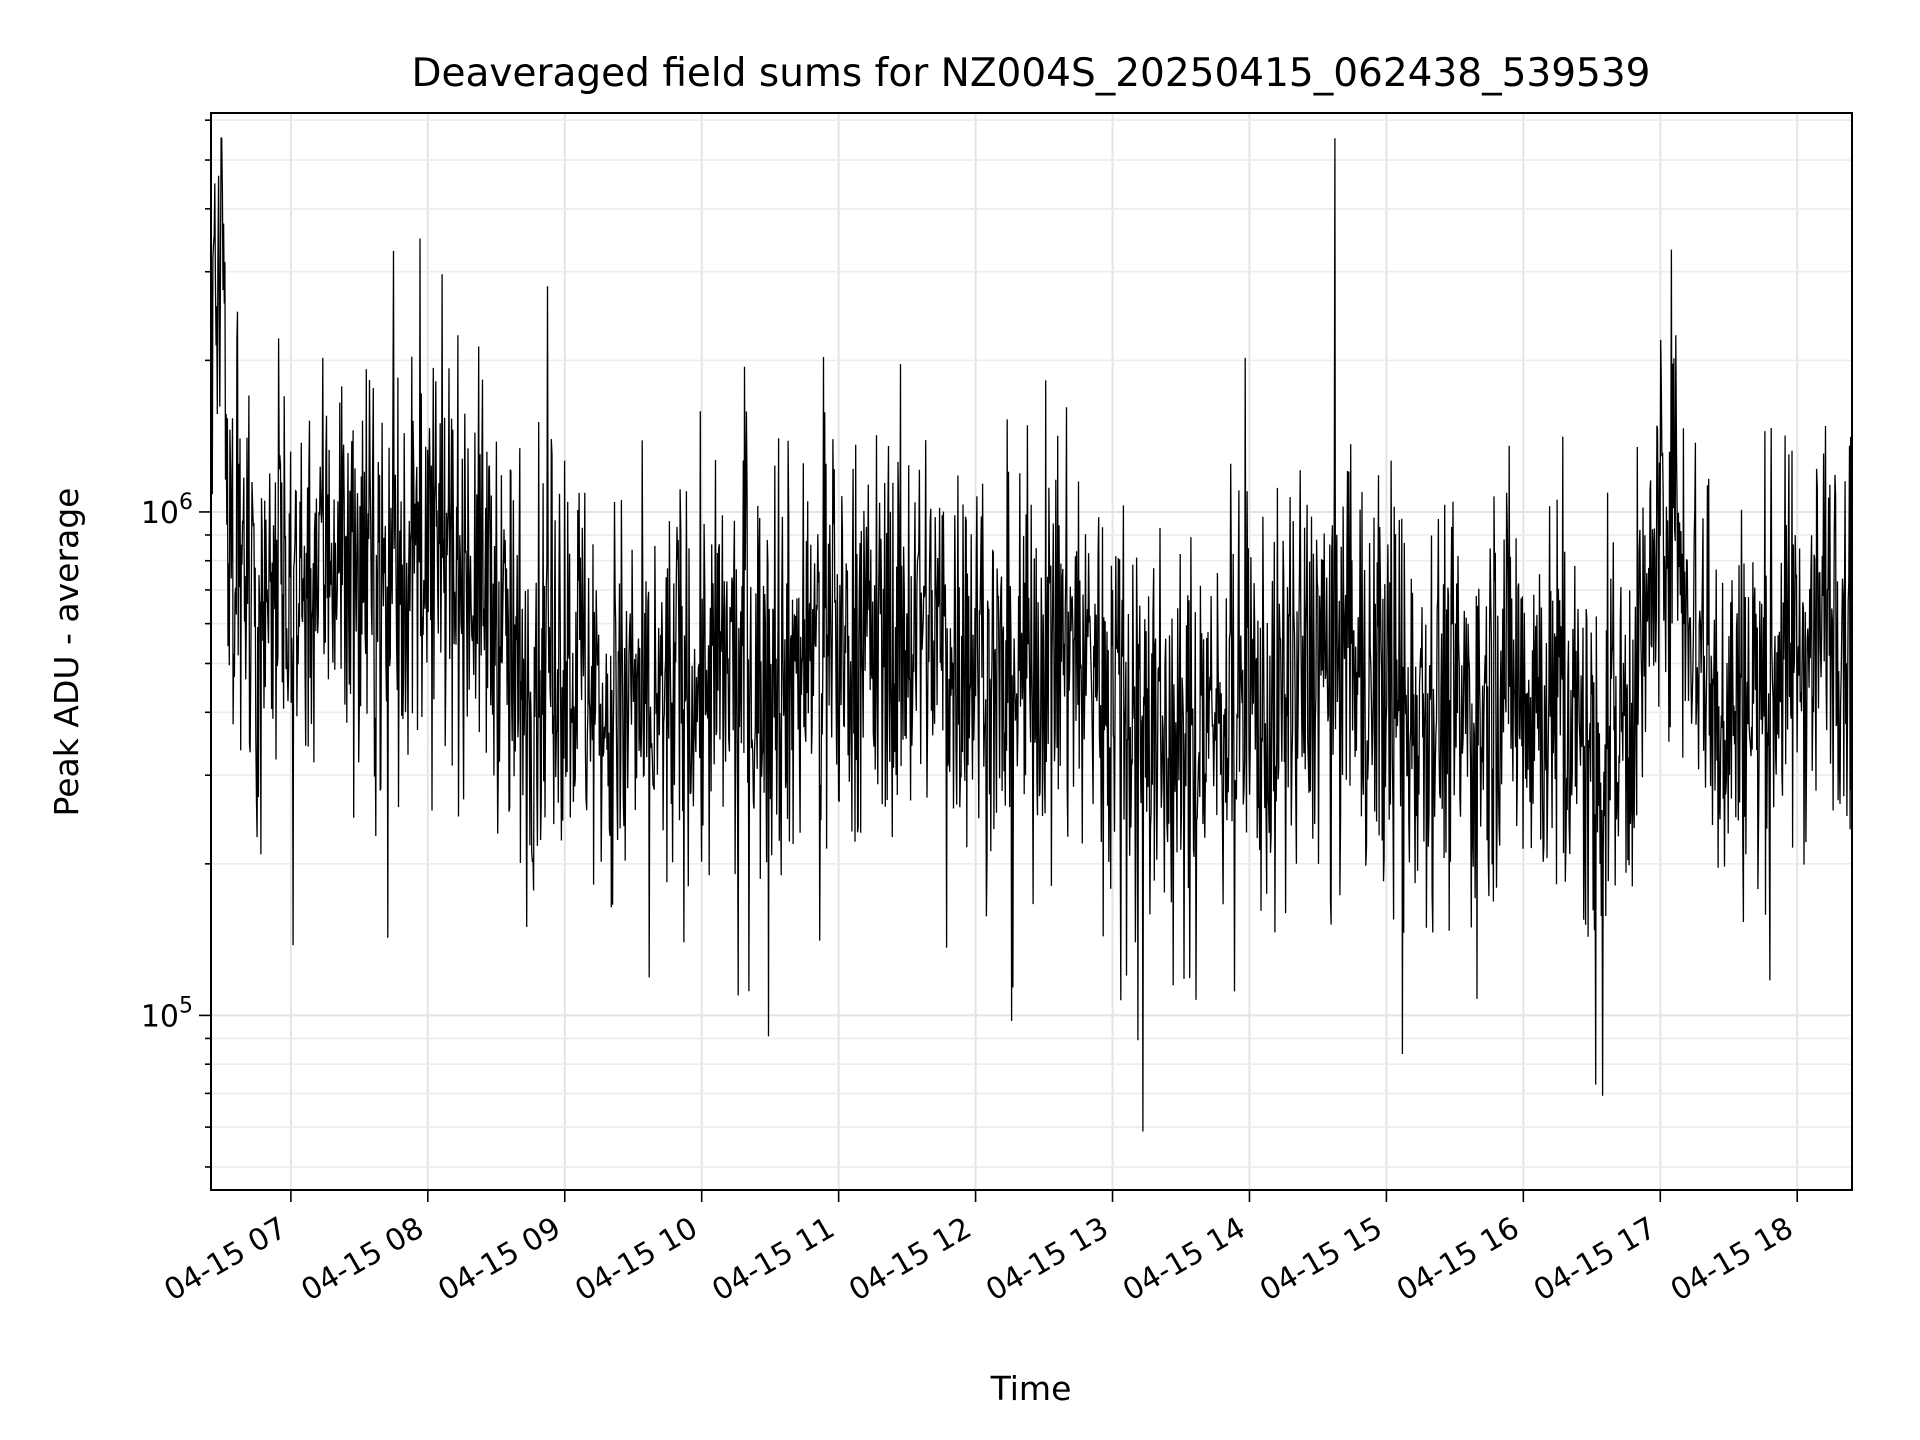  I want to click on y-axis-label: Peak ADU - average, so click(66, 652).